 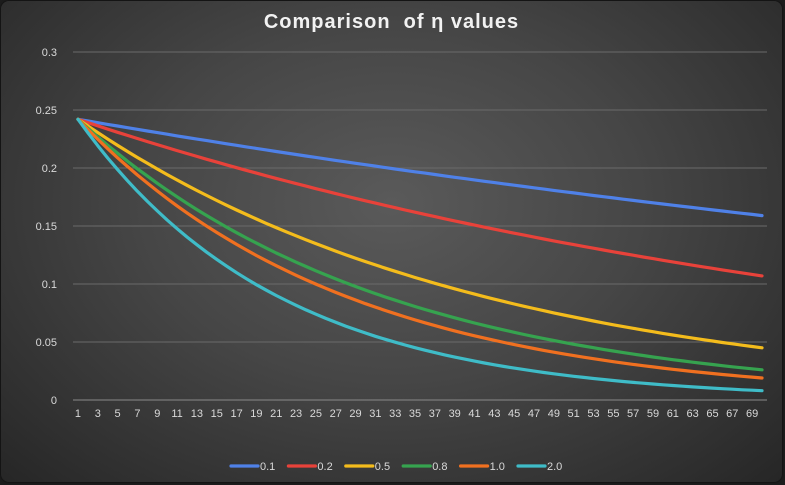 What do you see at coordinates (391, 22) in the screenshot?
I see `chart-title: Comparison of η values` at bounding box center [391, 22].